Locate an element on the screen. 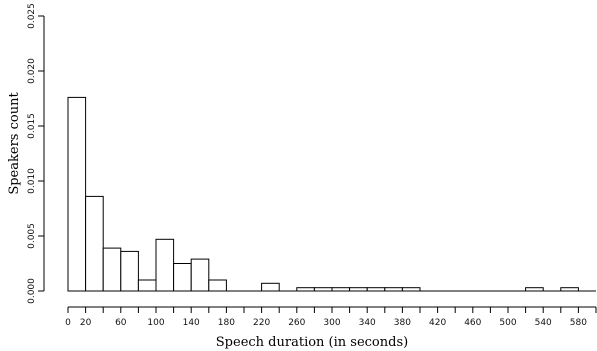 This screenshot has height=351, width=597. x-tick-label: 460 is located at coordinates (472, 323).